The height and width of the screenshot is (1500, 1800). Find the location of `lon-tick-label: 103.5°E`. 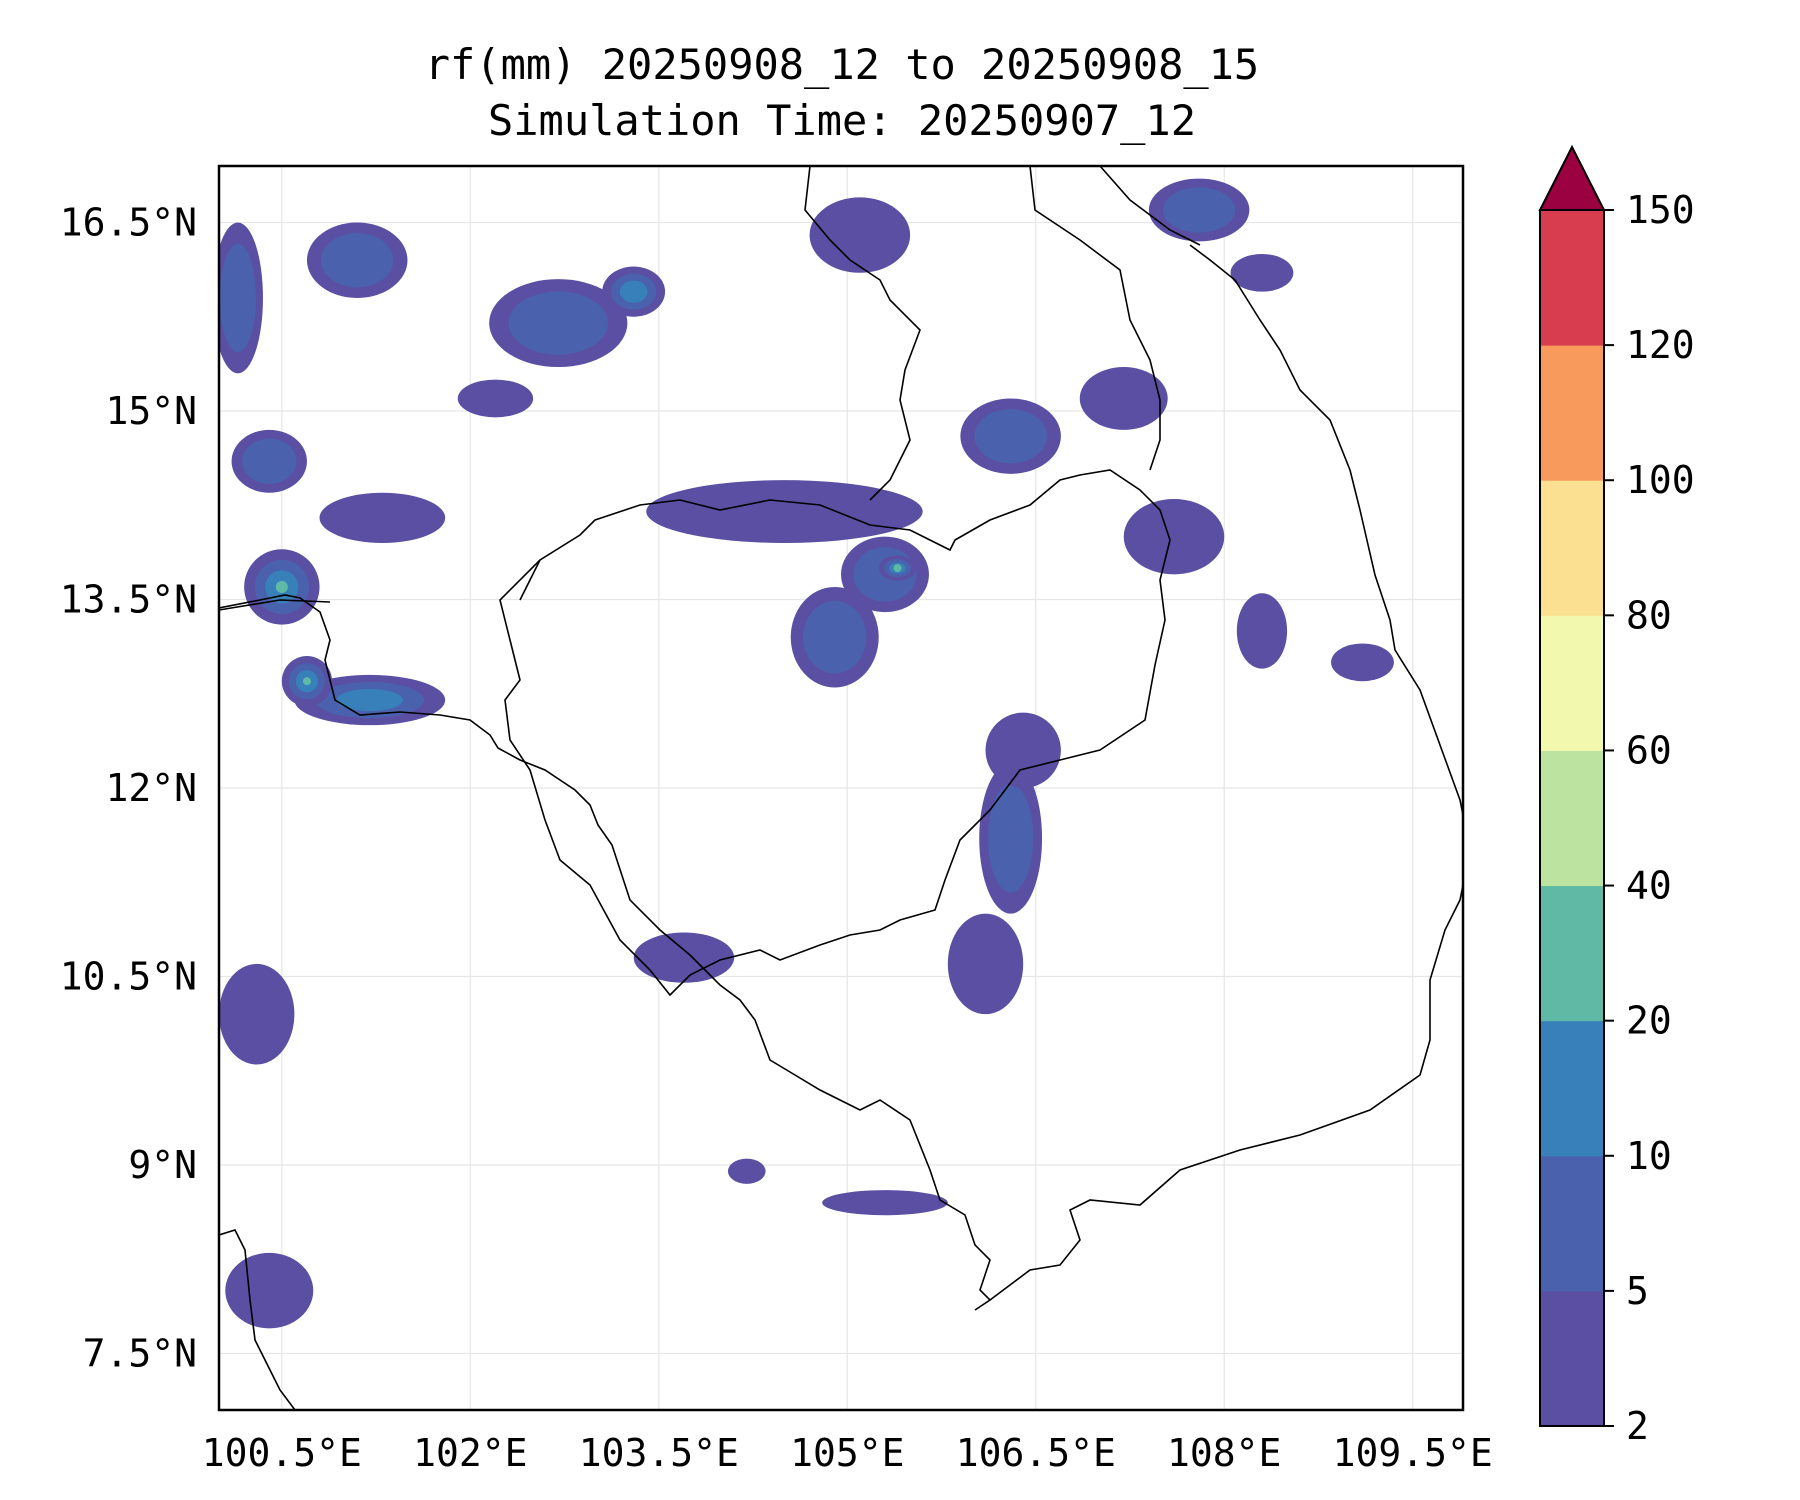

lon-tick-label: 103.5°E is located at coordinates (659, 1453).